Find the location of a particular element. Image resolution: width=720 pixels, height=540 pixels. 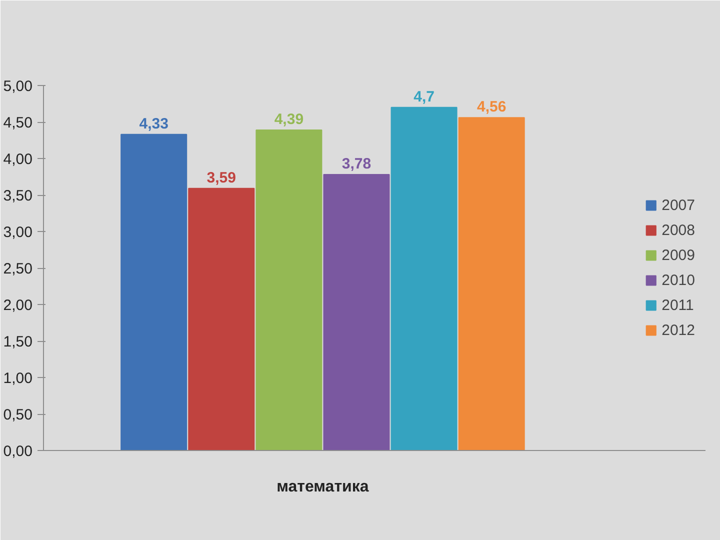

legend-label: 2012 is located at coordinates (678, 330).